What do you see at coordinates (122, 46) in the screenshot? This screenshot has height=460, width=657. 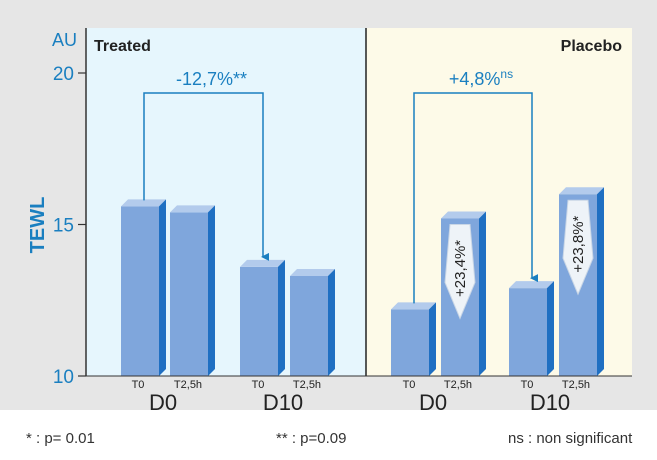 I see `treated-panel-title: Treated` at bounding box center [122, 46].